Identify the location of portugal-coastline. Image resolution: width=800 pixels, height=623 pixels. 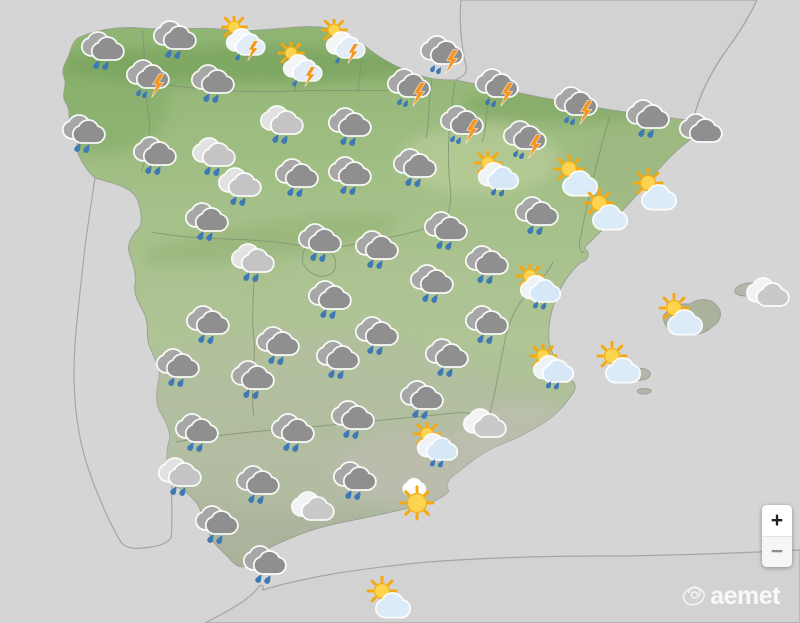
(123, 363).